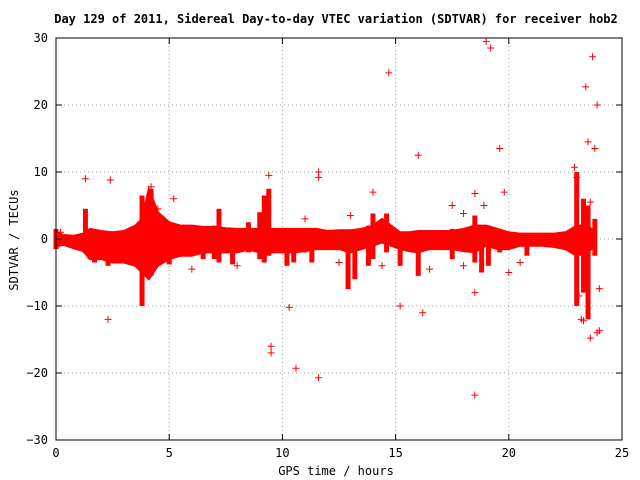 This screenshot has height=480, width=640. I want to click on y-tick-label: 30, so click(41, 38).